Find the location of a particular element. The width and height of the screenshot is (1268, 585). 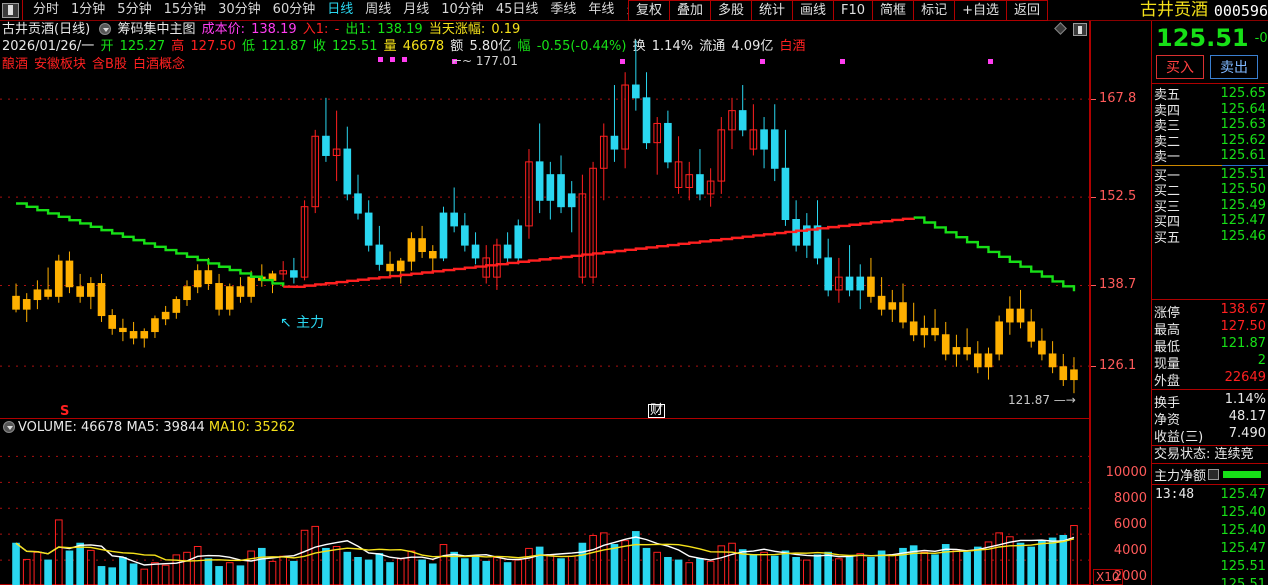

indicator-name: 筹码集中主图 is located at coordinates (156, 29).